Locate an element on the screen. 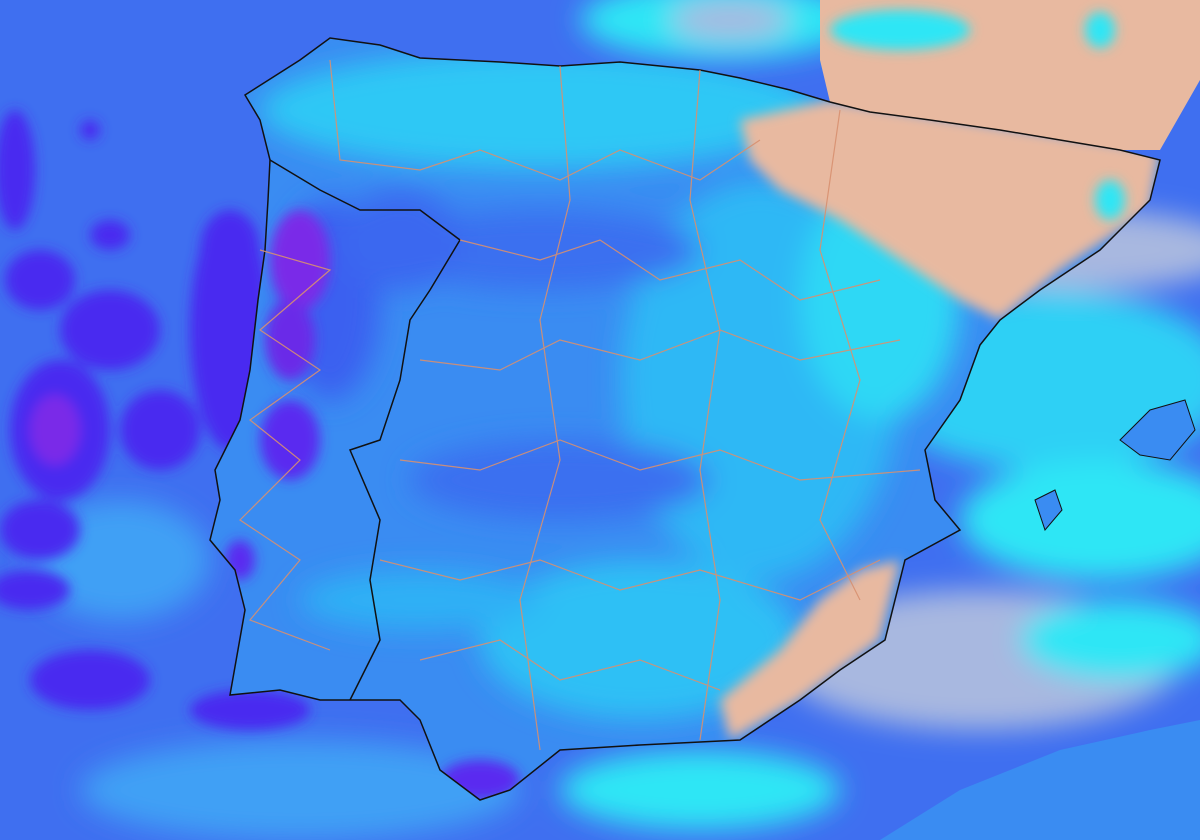 This screenshot has height=840, width=1200. spain-portugal-border is located at coordinates (365, 430).